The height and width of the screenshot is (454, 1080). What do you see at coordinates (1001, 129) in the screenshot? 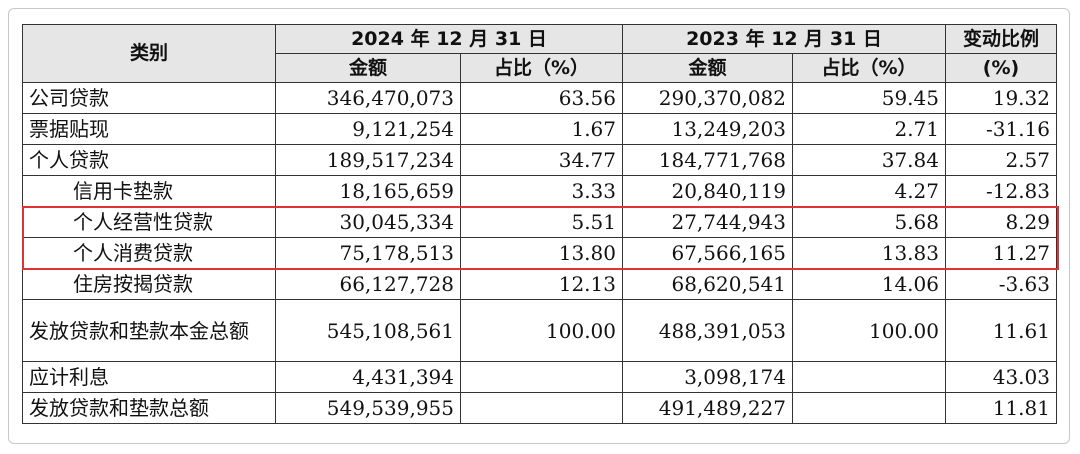
I see `change-pct: -31.16` at bounding box center [1001, 129].